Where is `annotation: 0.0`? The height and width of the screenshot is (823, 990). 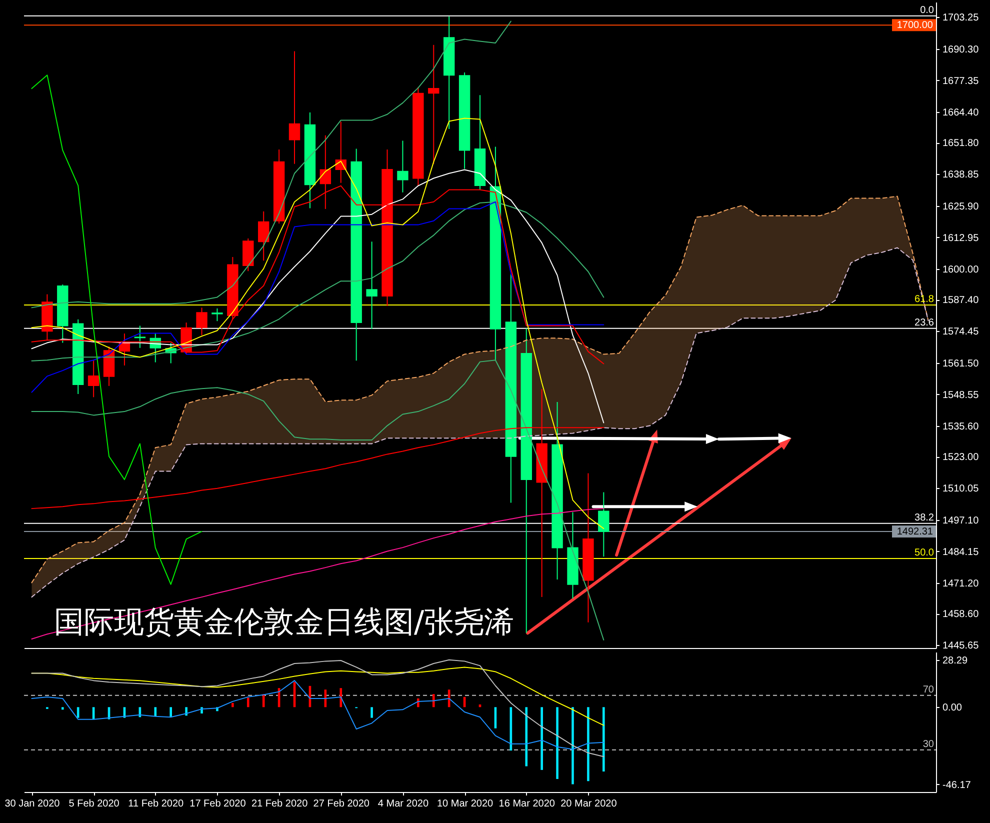 annotation: 0.0 is located at coordinates (927, 10).